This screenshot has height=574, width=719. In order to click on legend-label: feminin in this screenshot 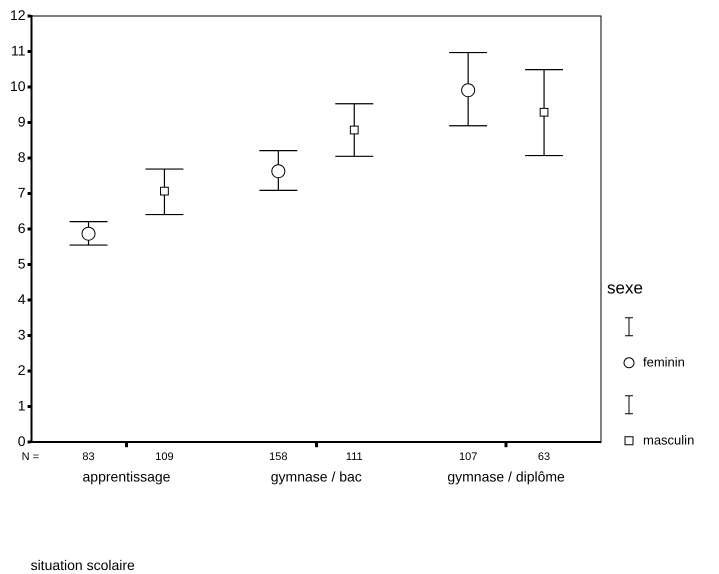, I will do `click(664, 362)`.